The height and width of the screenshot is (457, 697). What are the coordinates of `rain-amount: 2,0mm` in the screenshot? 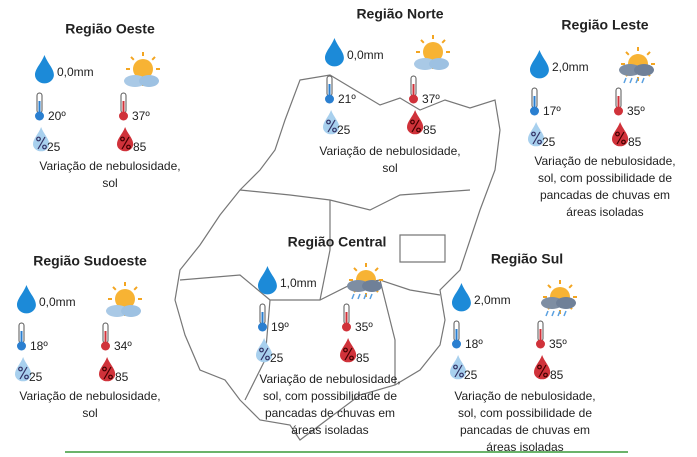 It's located at (492, 300).